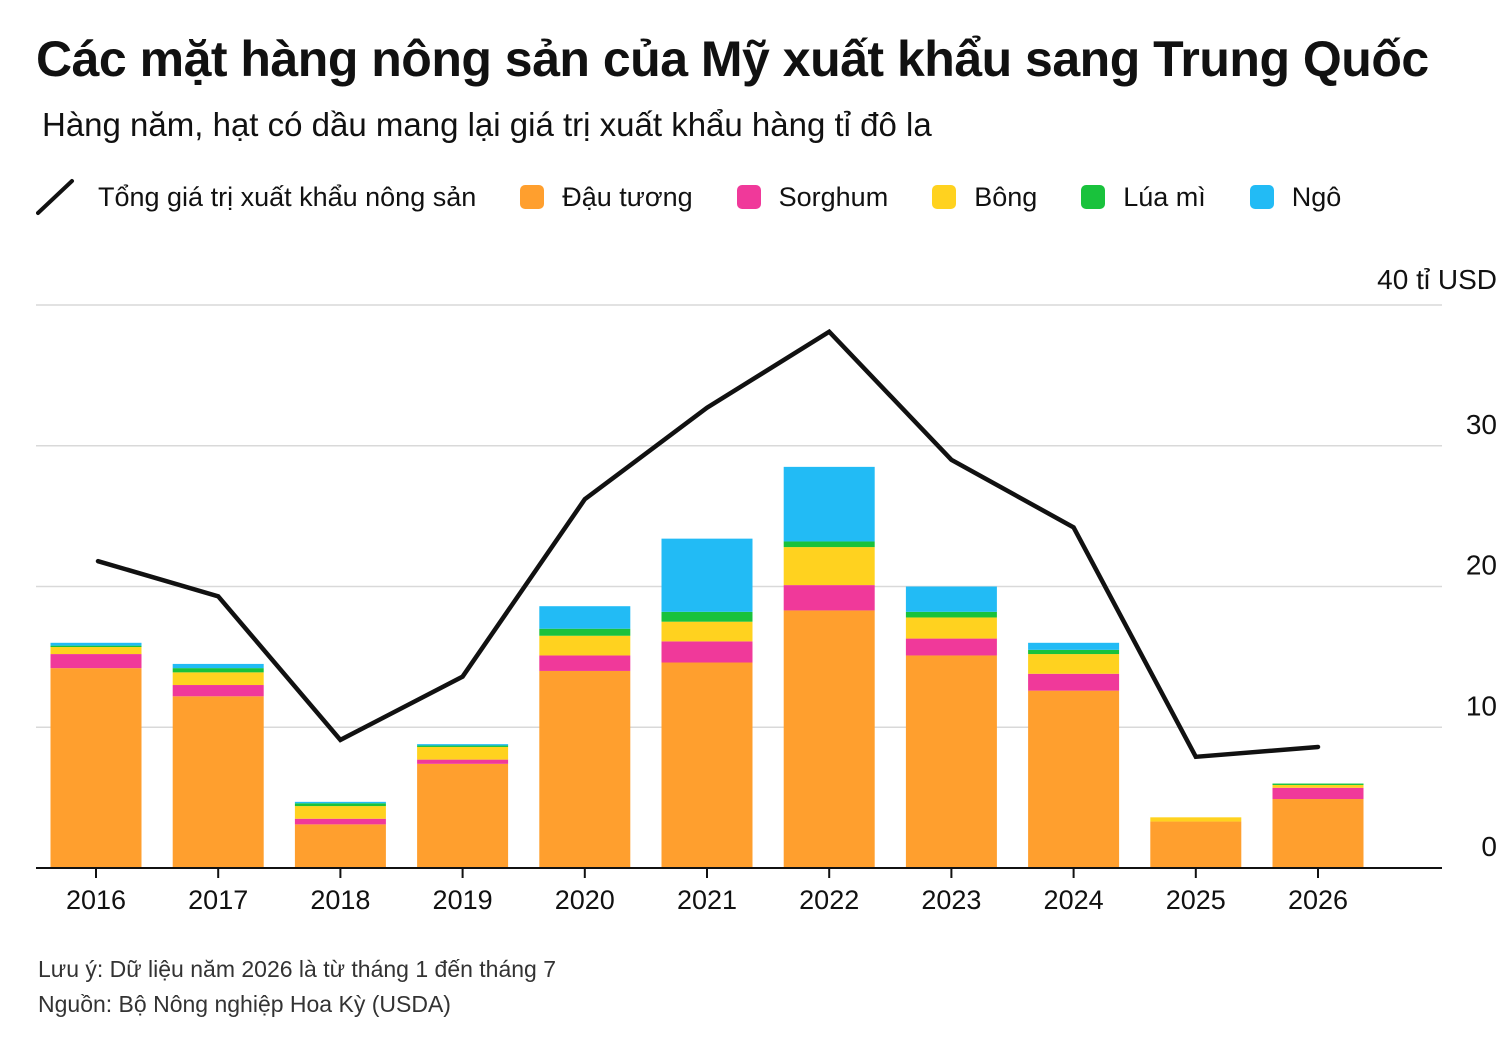 This screenshot has height=1041, width=1511. What do you see at coordinates (1164, 196) in the screenshot?
I see `legend-label-wheat: Lúa mì` at bounding box center [1164, 196].